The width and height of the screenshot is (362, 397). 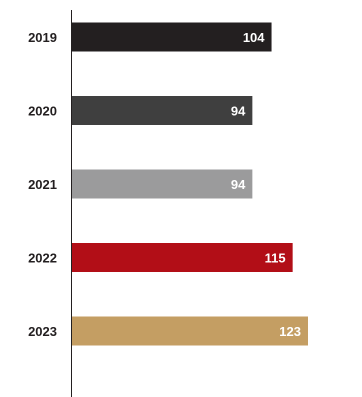 I want to click on bar-2023, so click(x=190, y=331).